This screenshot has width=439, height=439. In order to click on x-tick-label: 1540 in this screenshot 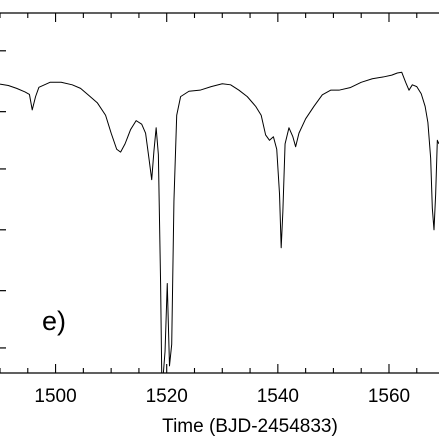, I will do `click(278, 396)`.